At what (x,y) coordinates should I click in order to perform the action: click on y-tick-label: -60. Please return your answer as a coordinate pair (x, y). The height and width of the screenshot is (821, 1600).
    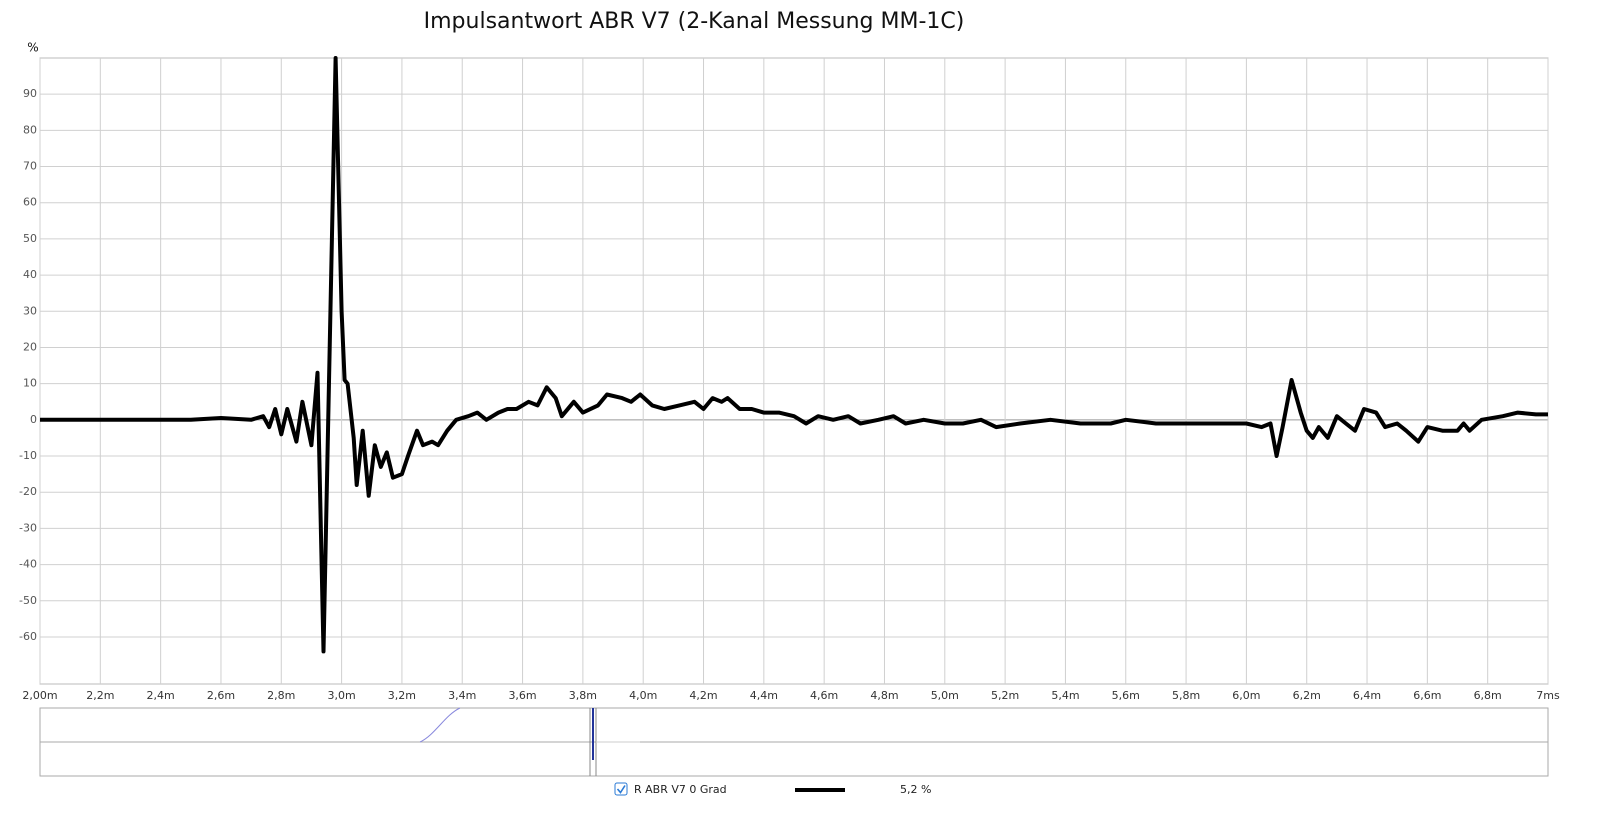
    Looking at the image, I should click on (28, 636).